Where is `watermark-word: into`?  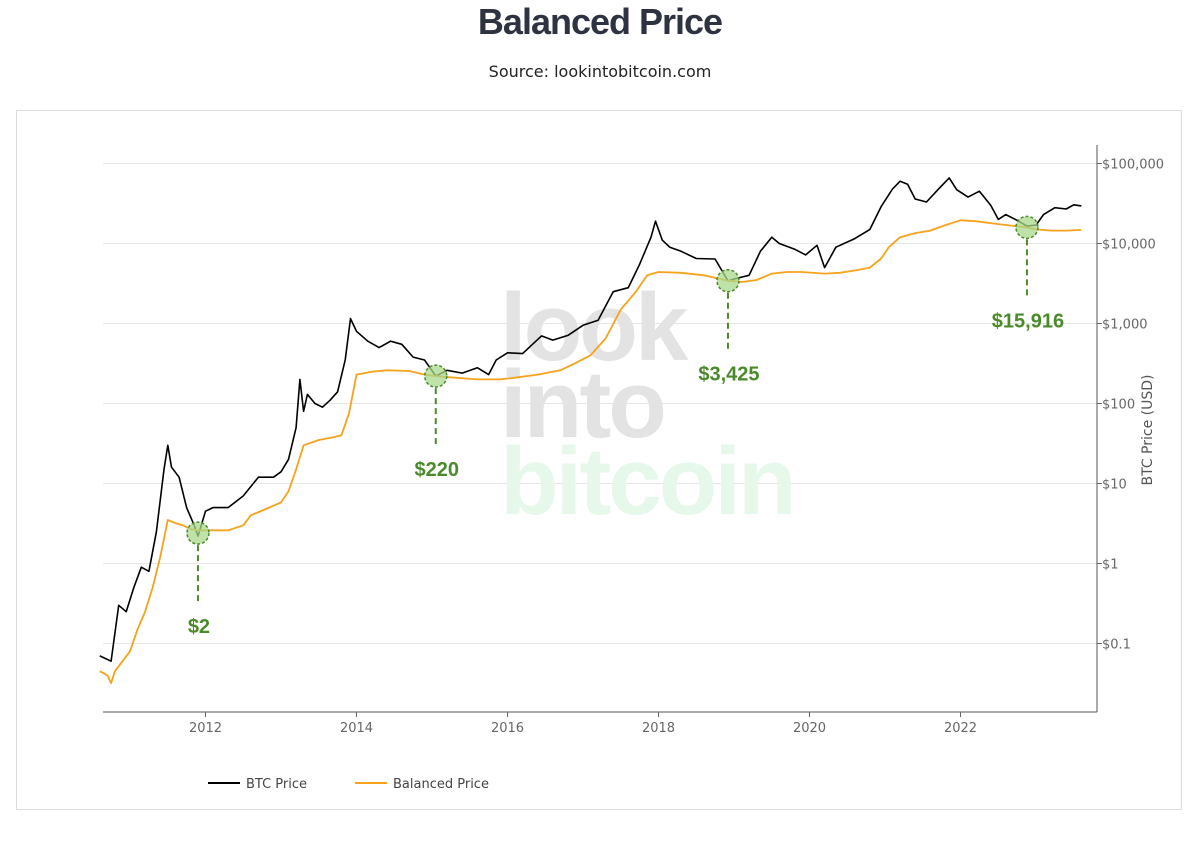
watermark-word: into is located at coordinates (582, 404).